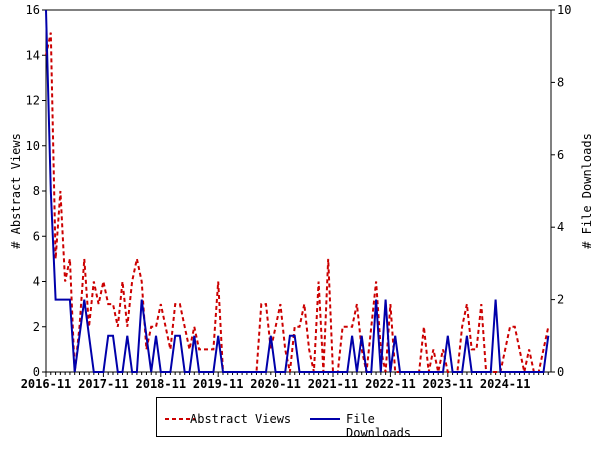 Image resolution: width=600 pixels, height=450 pixels. What do you see at coordinates (241, 419) in the screenshot?
I see `legend-label-views: Abstract Views` at bounding box center [241, 419].